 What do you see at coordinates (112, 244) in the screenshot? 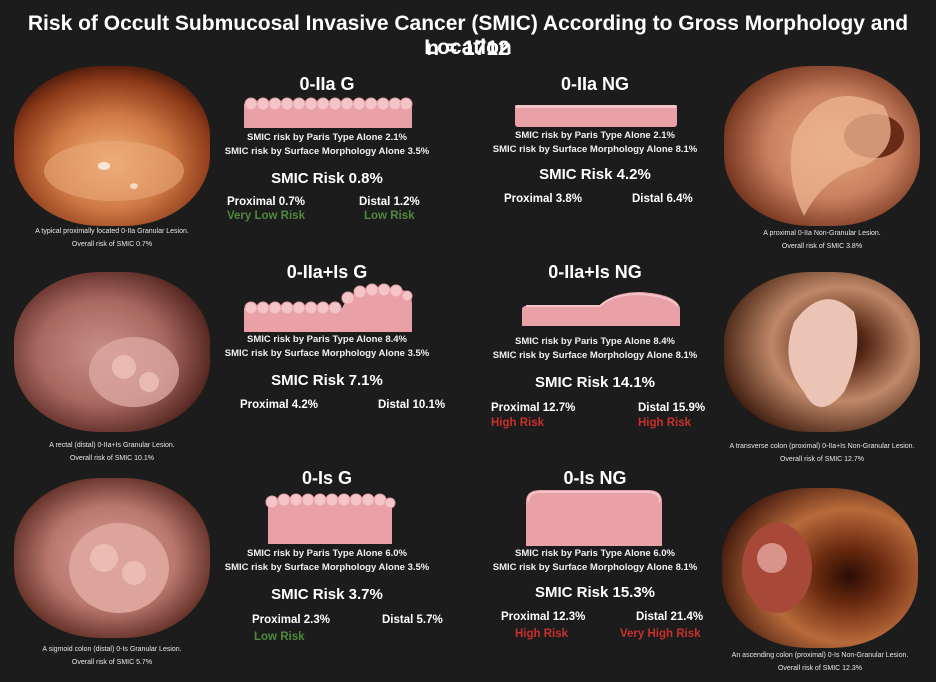
I see `photo-caption-risk: Overall risk of SMIC 0.7%` at bounding box center [112, 244].